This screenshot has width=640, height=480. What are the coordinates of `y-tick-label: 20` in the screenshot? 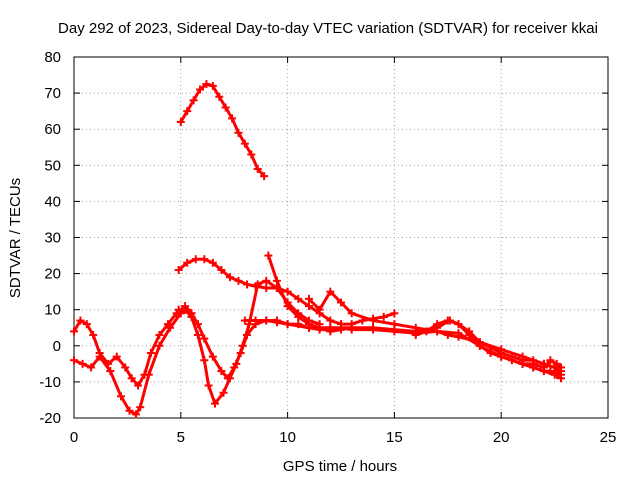 It's located at (52, 274).